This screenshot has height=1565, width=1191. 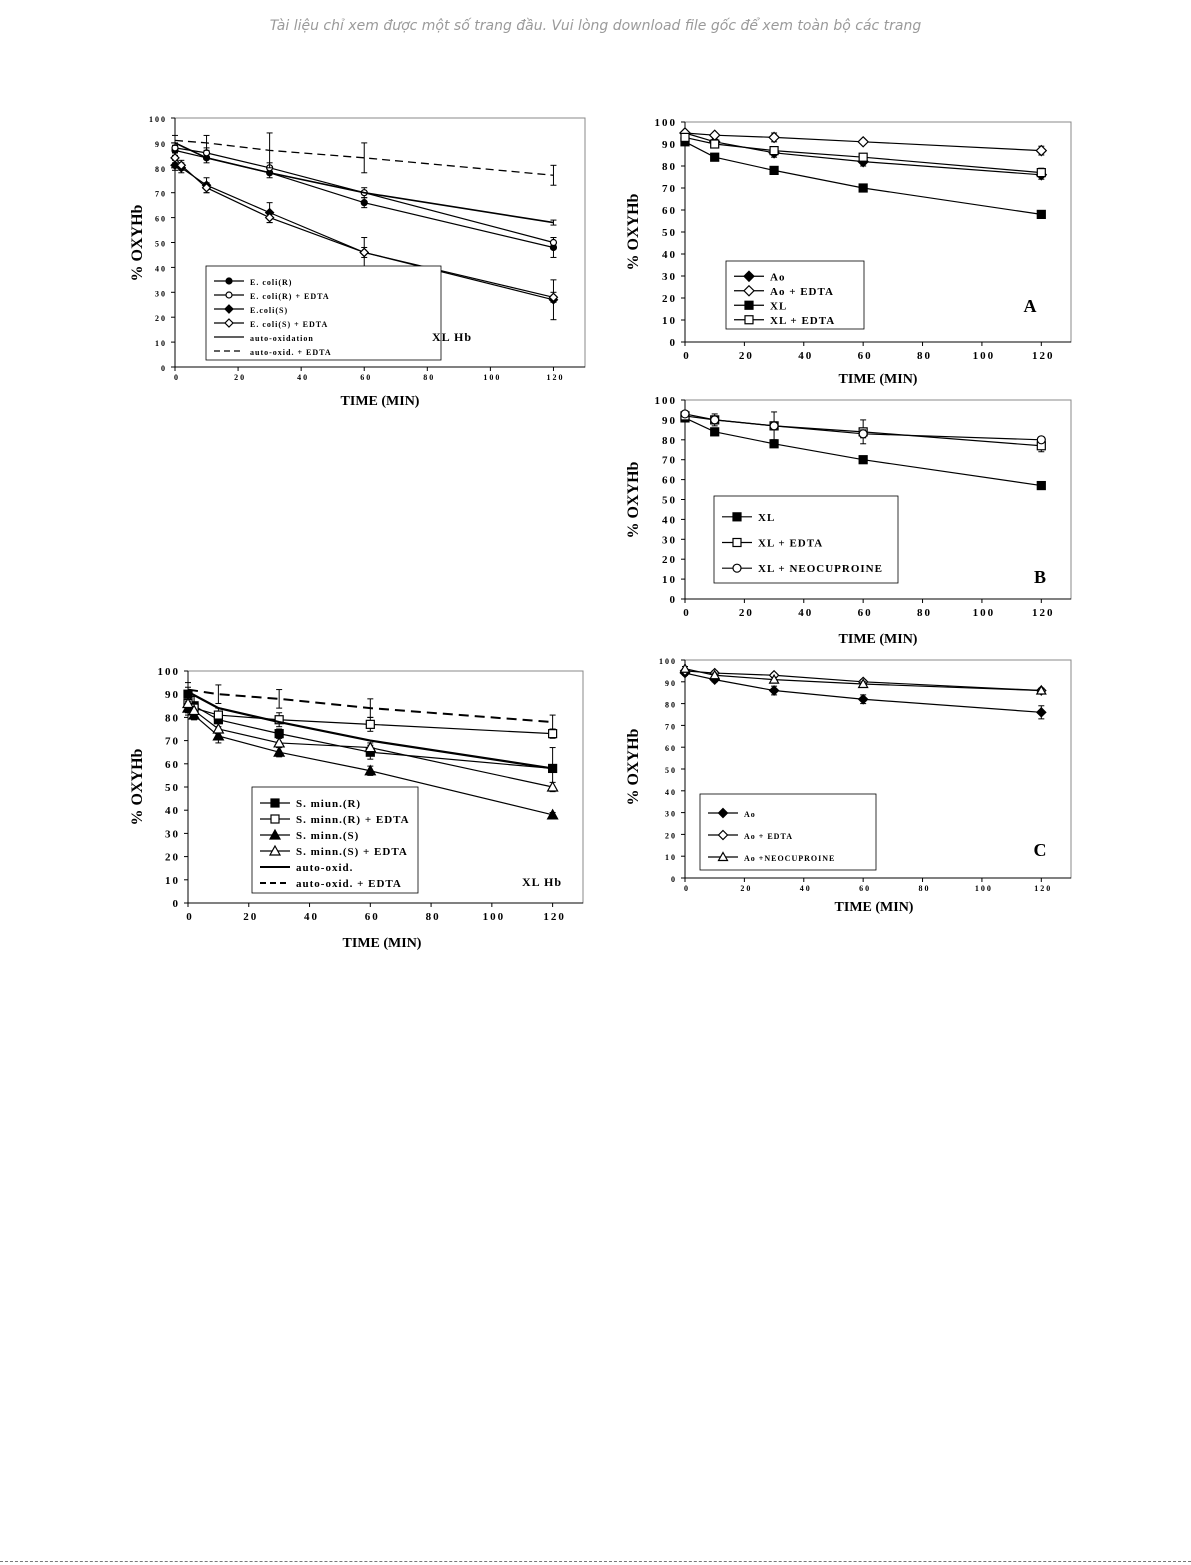 What do you see at coordinates (746, 356) in the screenshot?
I see `x-tick-label: 20` at bounding box center [746, 356].